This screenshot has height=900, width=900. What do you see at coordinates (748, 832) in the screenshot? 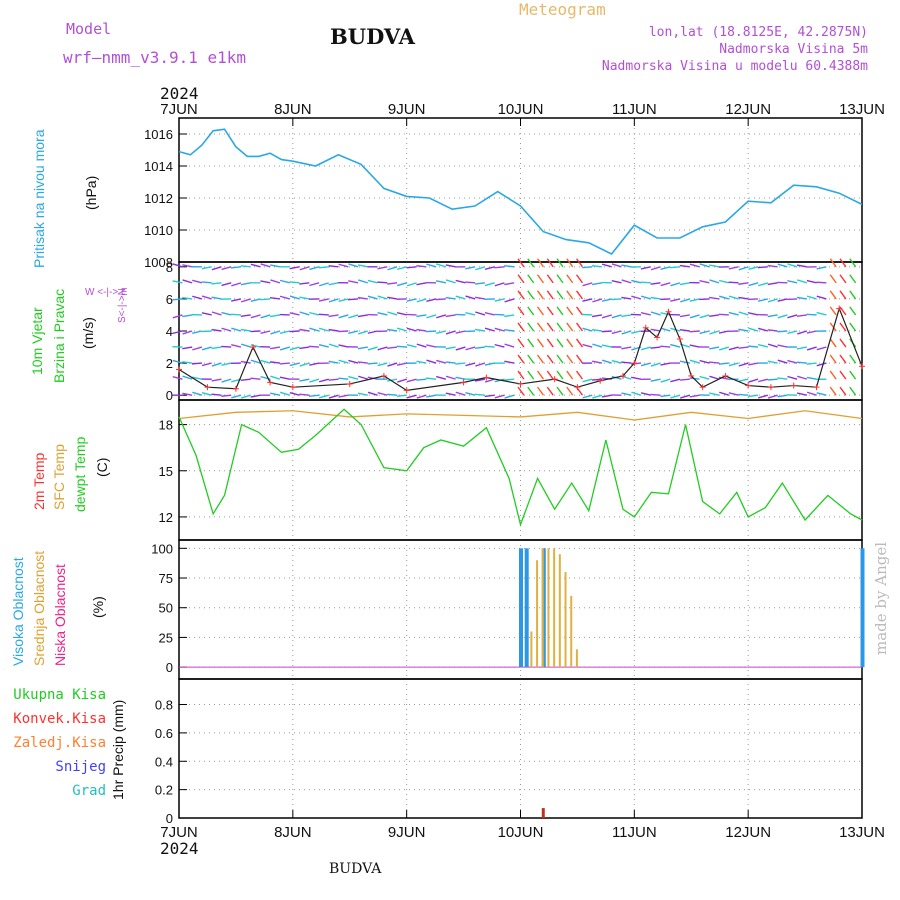
I see `bottom-time-label: 12JUN` at bounding box center [748, 832].